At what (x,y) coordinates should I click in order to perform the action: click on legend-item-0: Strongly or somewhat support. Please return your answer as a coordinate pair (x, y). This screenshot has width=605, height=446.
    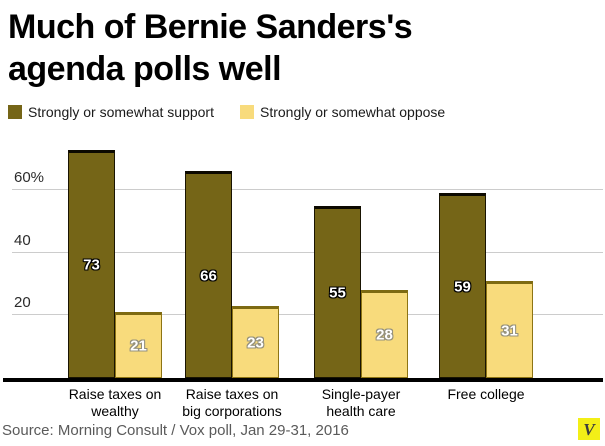
    Looking at the image, I should click on (111, 112).